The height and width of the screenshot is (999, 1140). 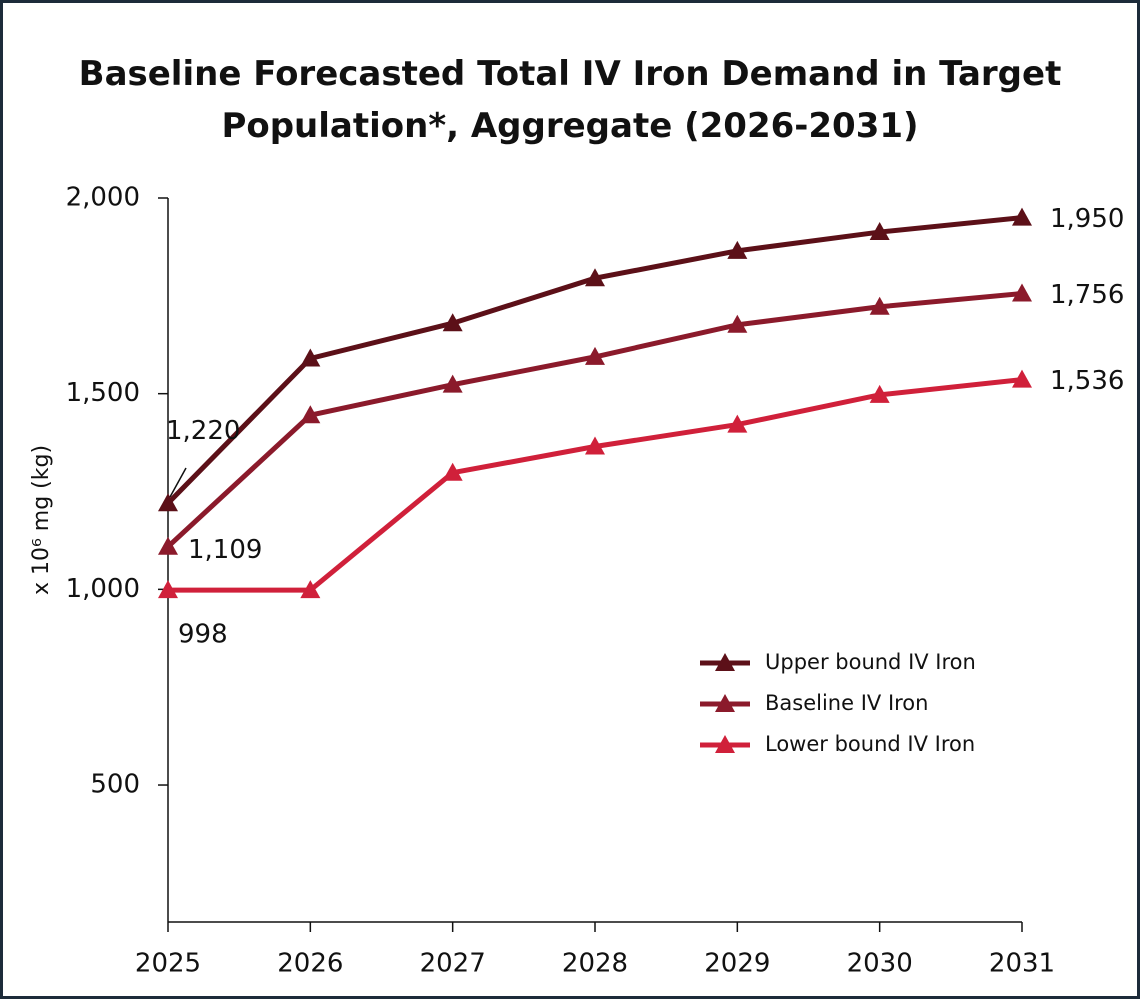 What do you see at coordinates (178, 482) in the screenshot?
I see `leader-line` at bounding box center [178, 482].